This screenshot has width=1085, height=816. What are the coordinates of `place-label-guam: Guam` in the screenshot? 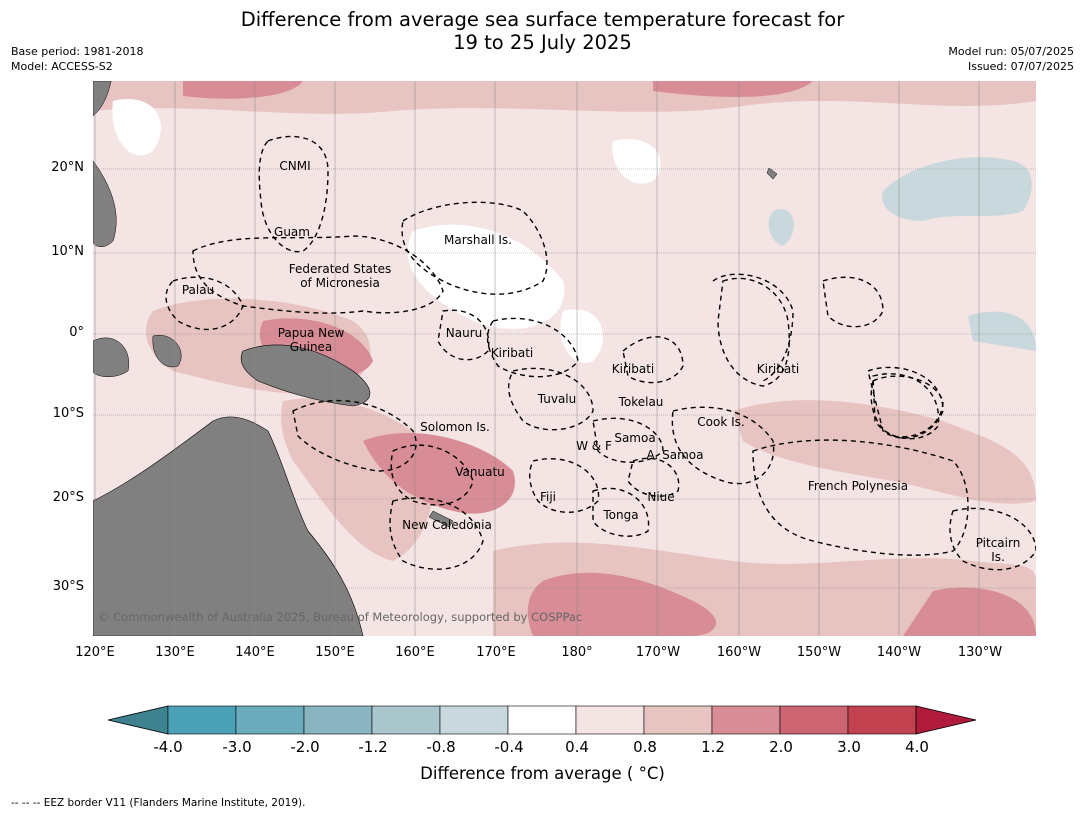 It's located at (292, 232).